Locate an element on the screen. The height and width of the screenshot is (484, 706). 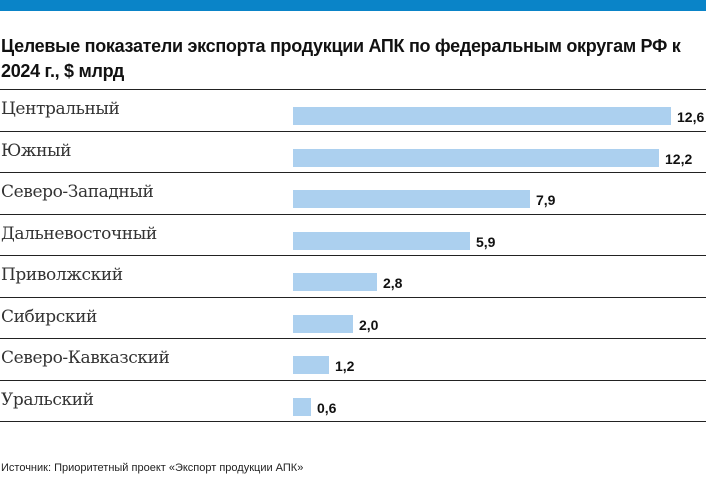
chart-row: Приволжский 2,8 is located at coordinates (353, 277).